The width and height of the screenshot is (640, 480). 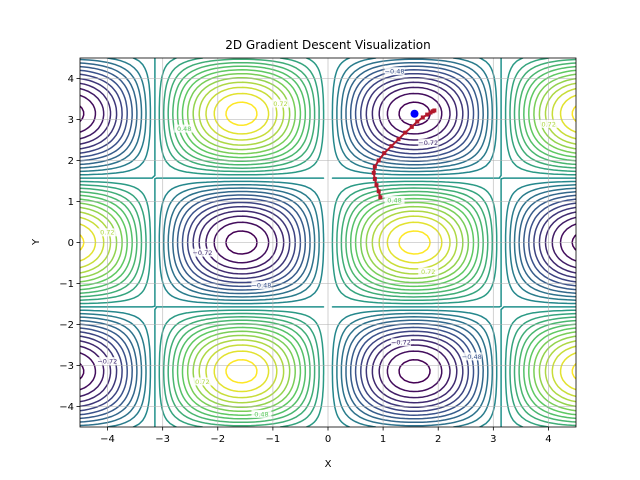 I want to click on x-tick-label: −3, so click(x=162, y=439).